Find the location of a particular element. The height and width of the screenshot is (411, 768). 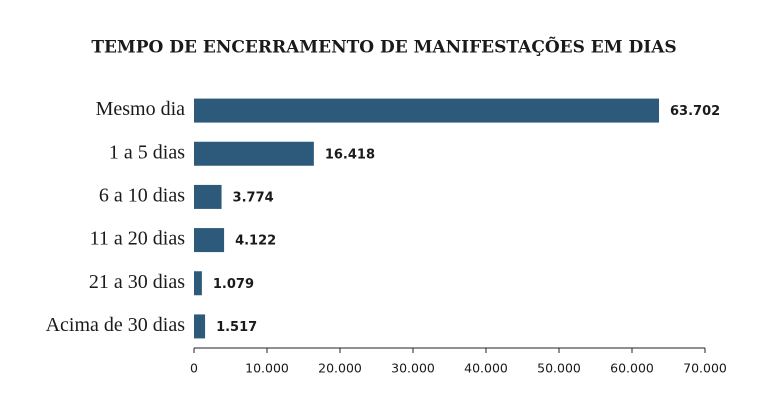

x-tick-label: 40.000 is located at coordinates (486, 368).